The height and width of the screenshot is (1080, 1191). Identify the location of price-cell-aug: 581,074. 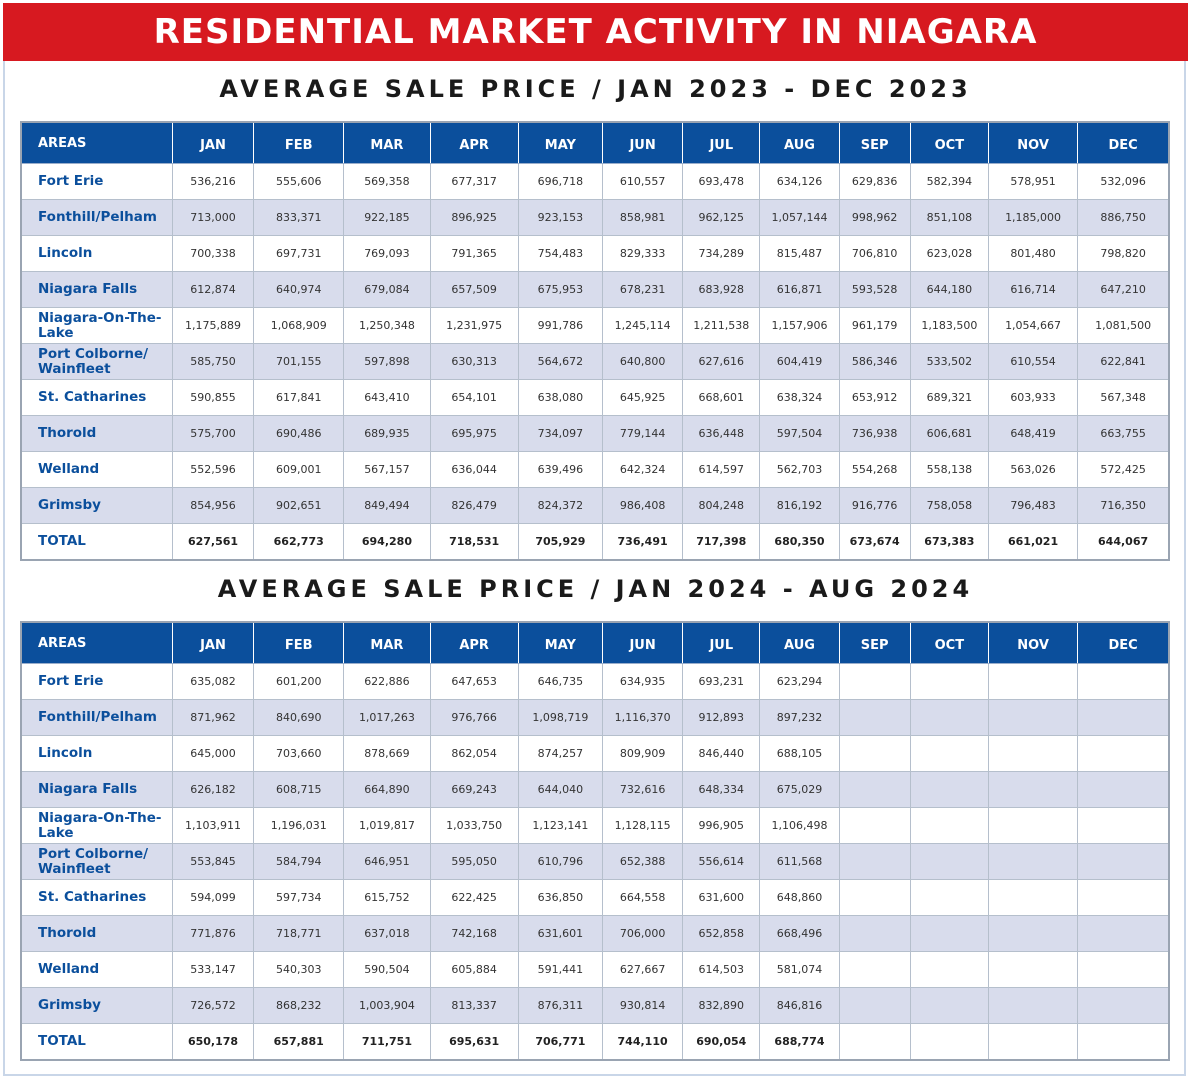
(799, 969).